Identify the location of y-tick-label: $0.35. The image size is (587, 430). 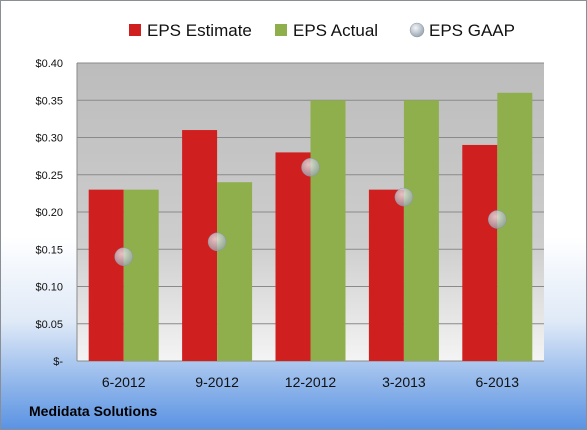
(49, 101).